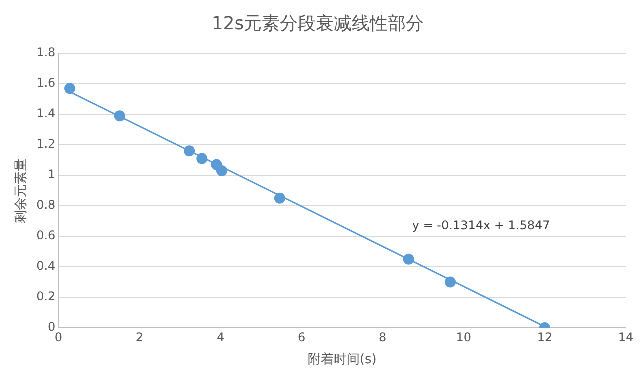 The height and width of the screenshot is (378, 640). I want to click on y-axis-title: 剩余元素量, so click(22, 191).